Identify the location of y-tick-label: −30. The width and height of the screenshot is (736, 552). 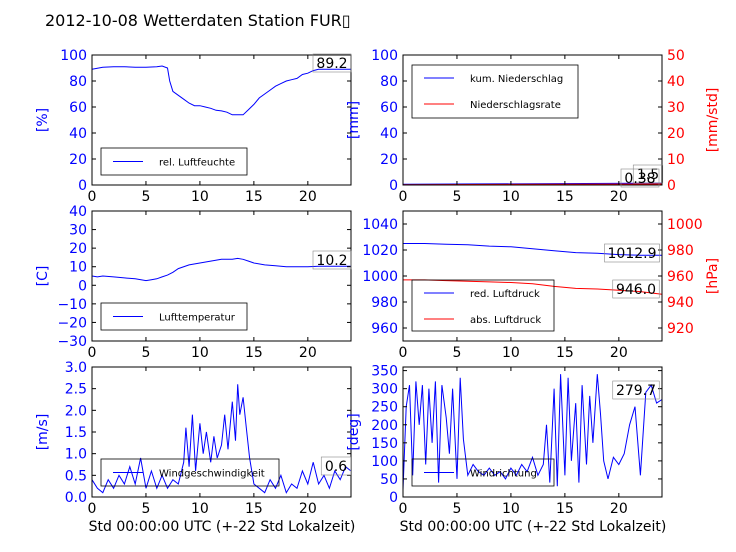
(72, 342).